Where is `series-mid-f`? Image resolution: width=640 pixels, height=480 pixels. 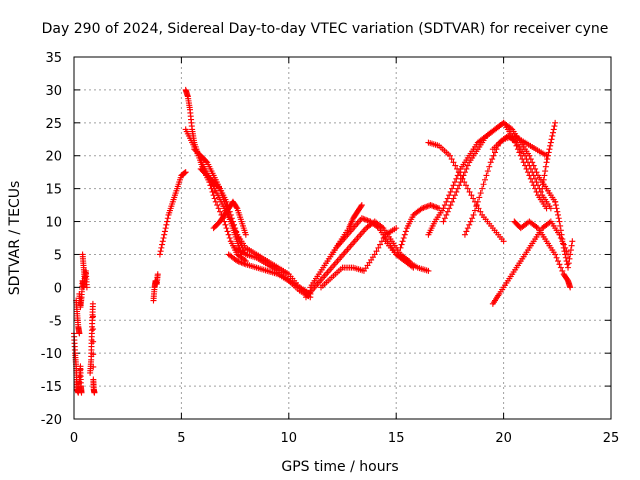
series-mid-f is located at coordinates (420, 226).